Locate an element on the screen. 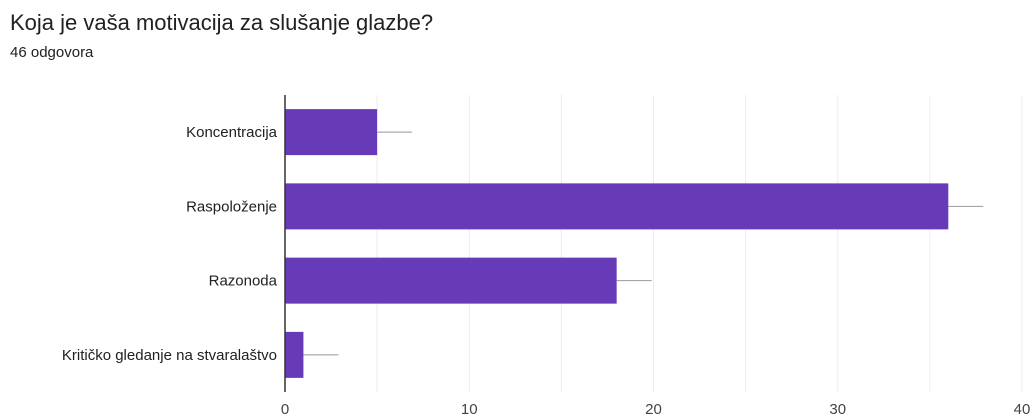 Image resolution: width=1033 pixels, height=416 pixels. x-tick-label-0: 0 is located at coordinates (285, 408).